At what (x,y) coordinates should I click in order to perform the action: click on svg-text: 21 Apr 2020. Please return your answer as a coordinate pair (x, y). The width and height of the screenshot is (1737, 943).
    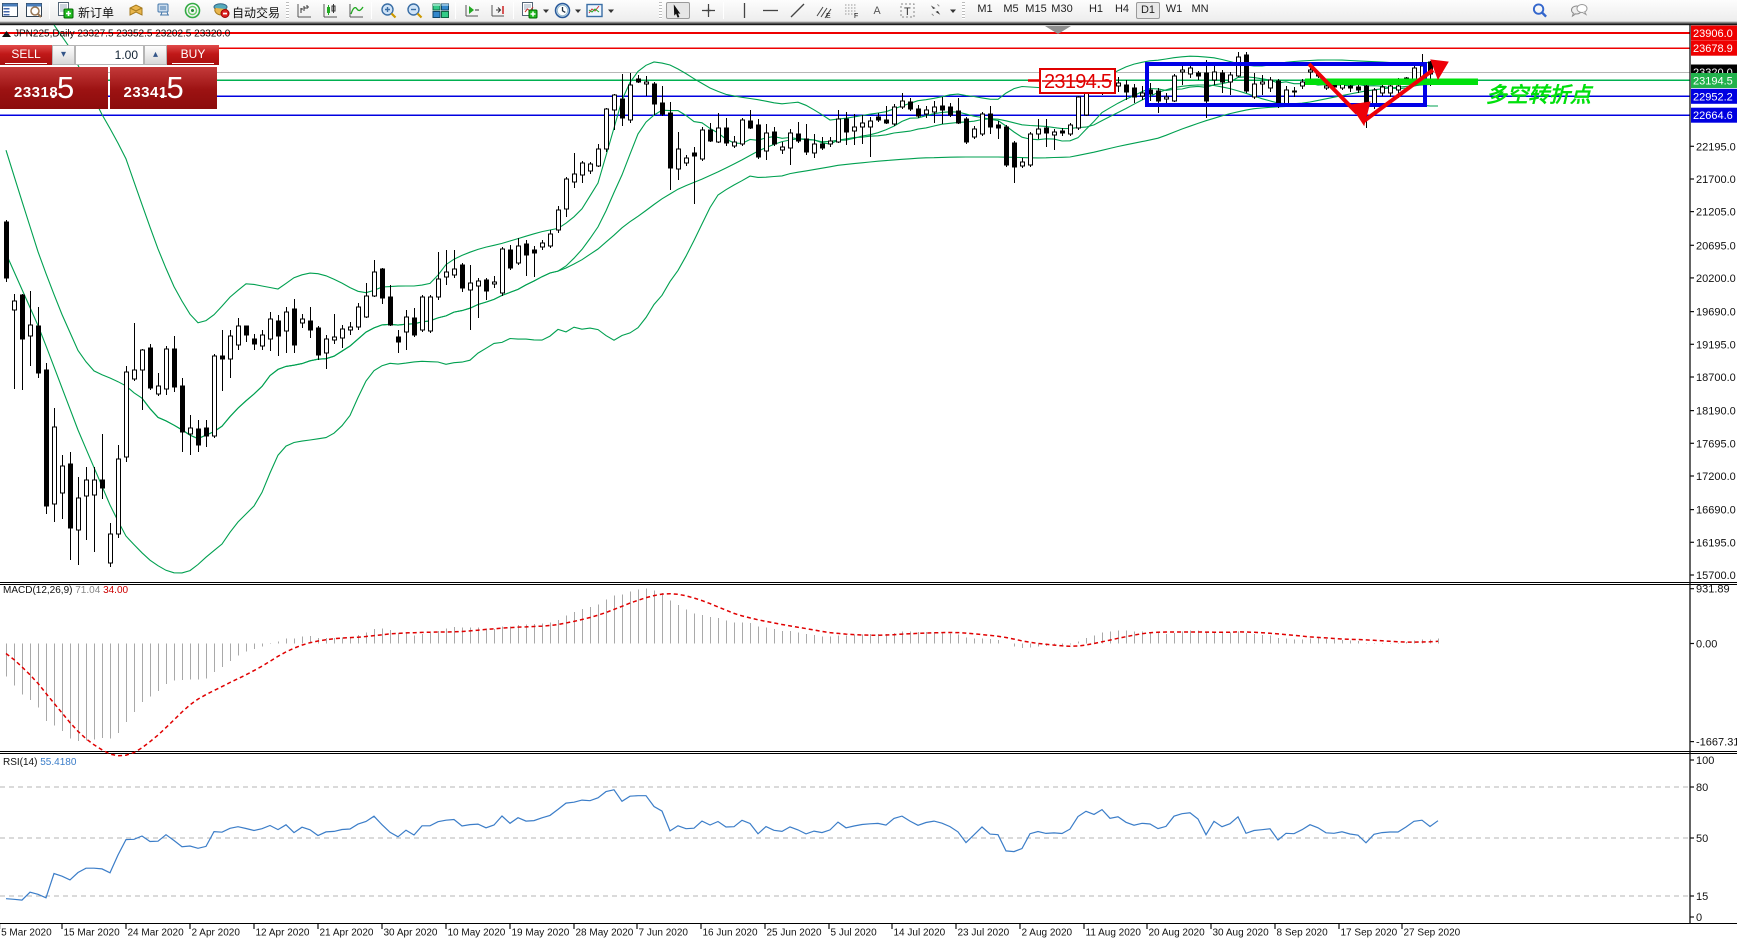
    Looking at the image, I should click on (347, 933).